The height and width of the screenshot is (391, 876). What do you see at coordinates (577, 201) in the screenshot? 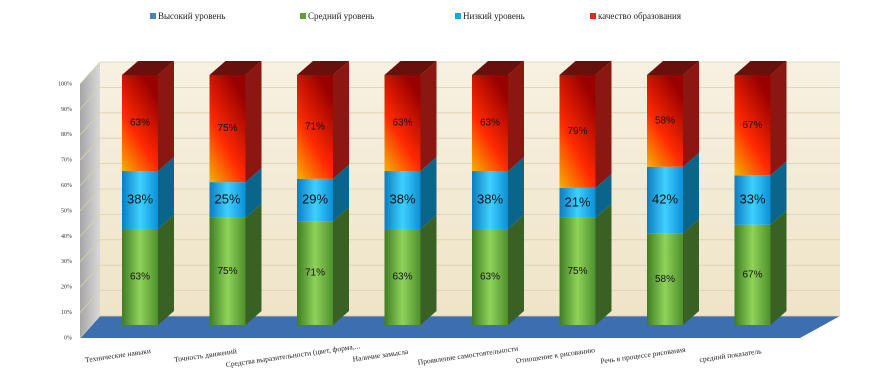
I see `data-label: 21%` at bounding box center [577, 201].